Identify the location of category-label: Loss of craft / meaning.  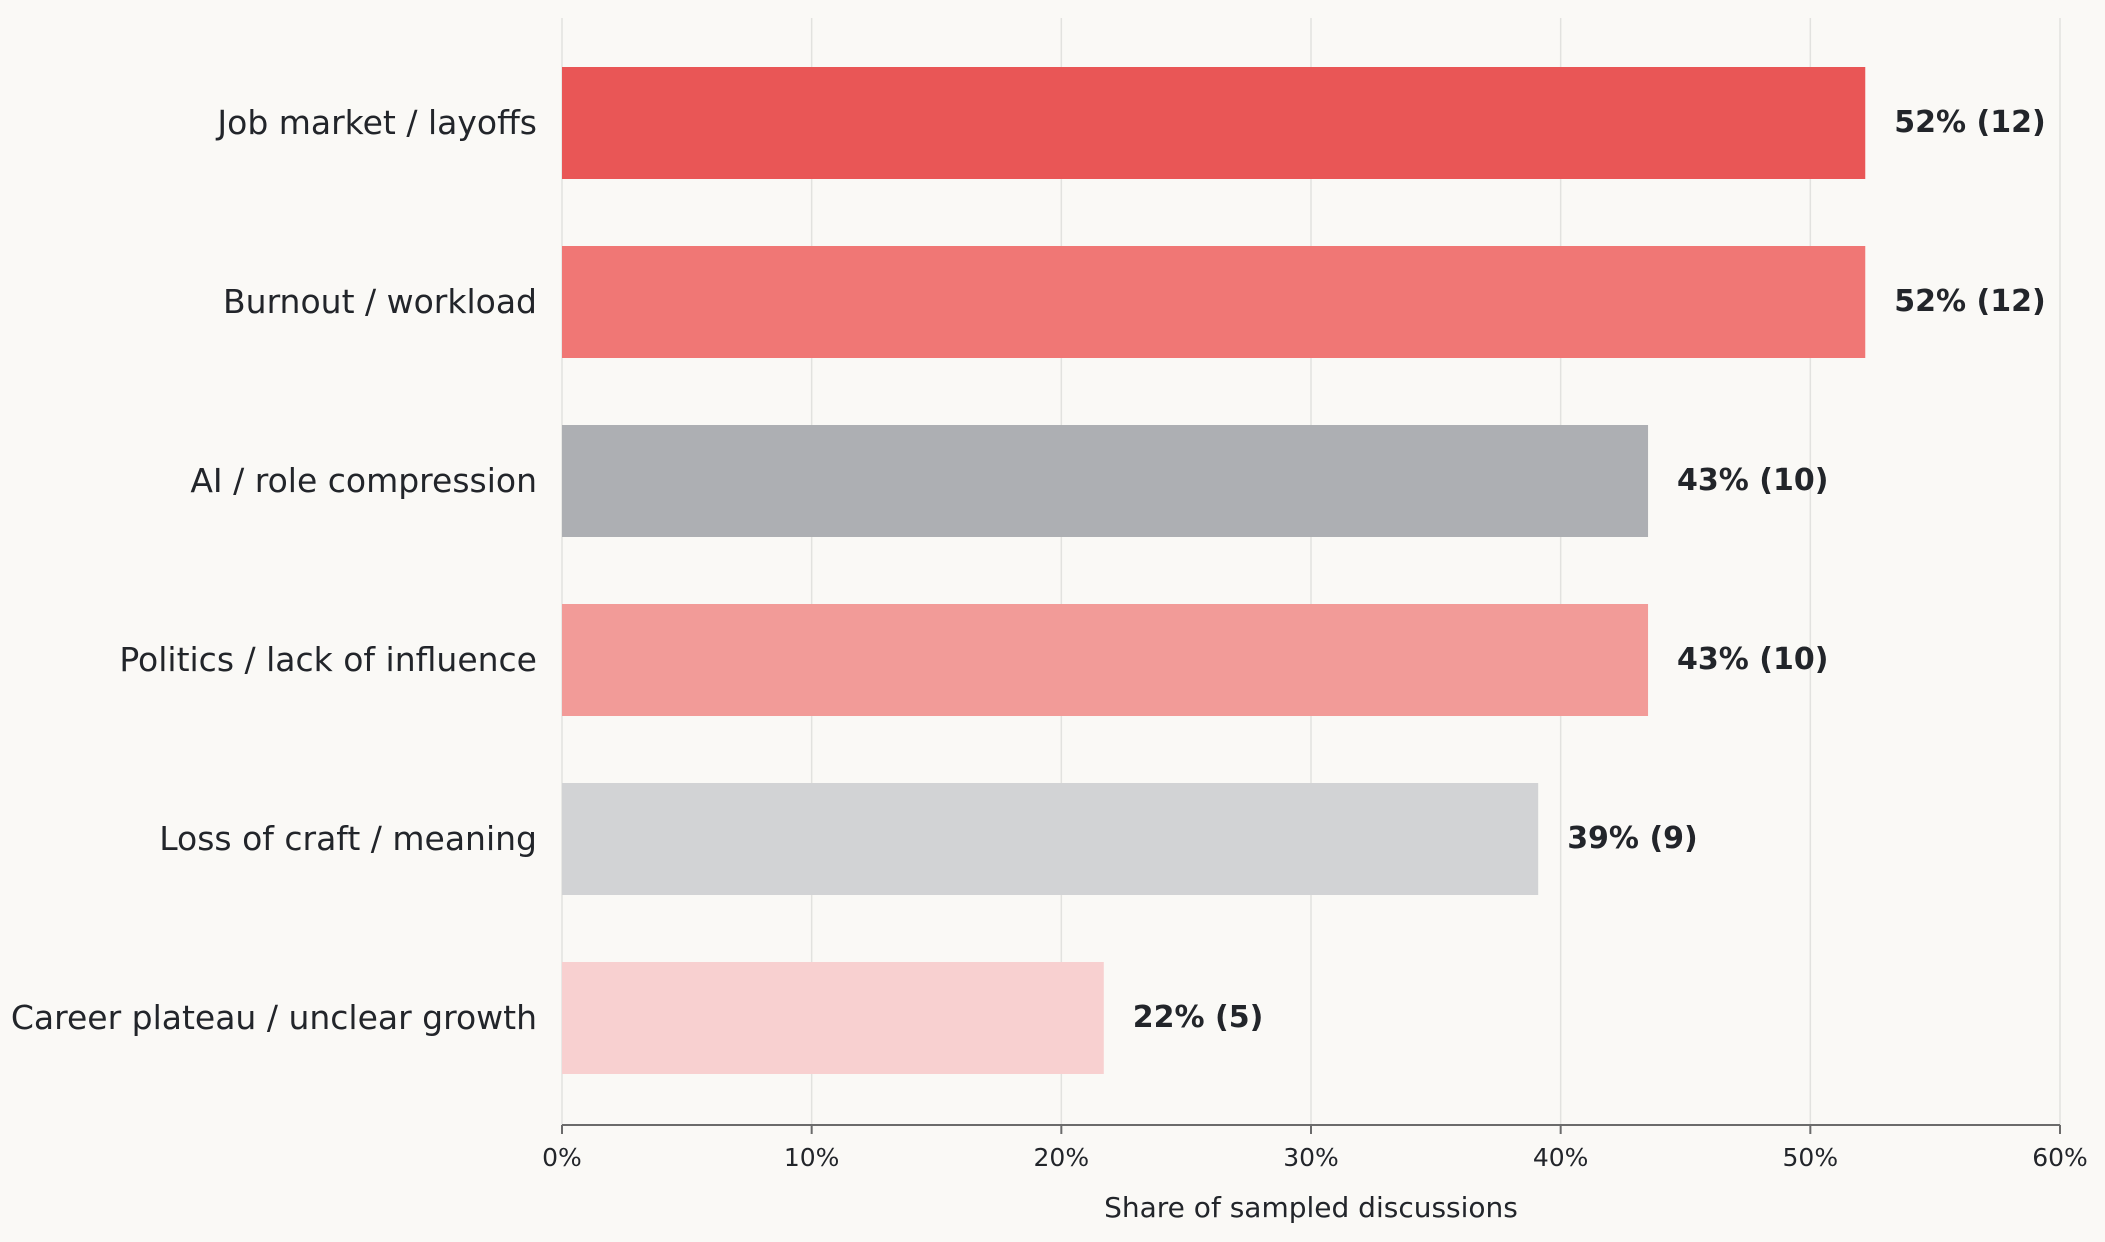
(348, 838).